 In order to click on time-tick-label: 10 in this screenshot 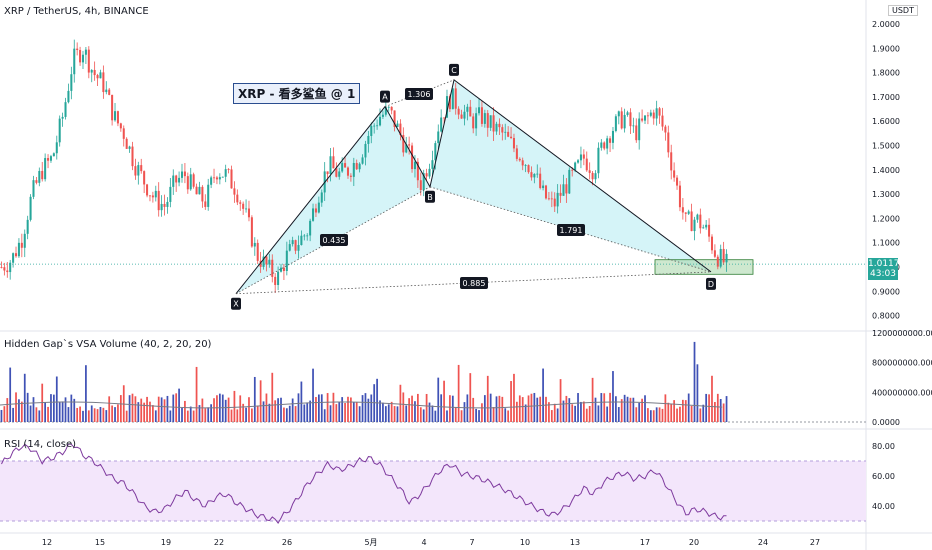, I will do `click(525, 542)`.